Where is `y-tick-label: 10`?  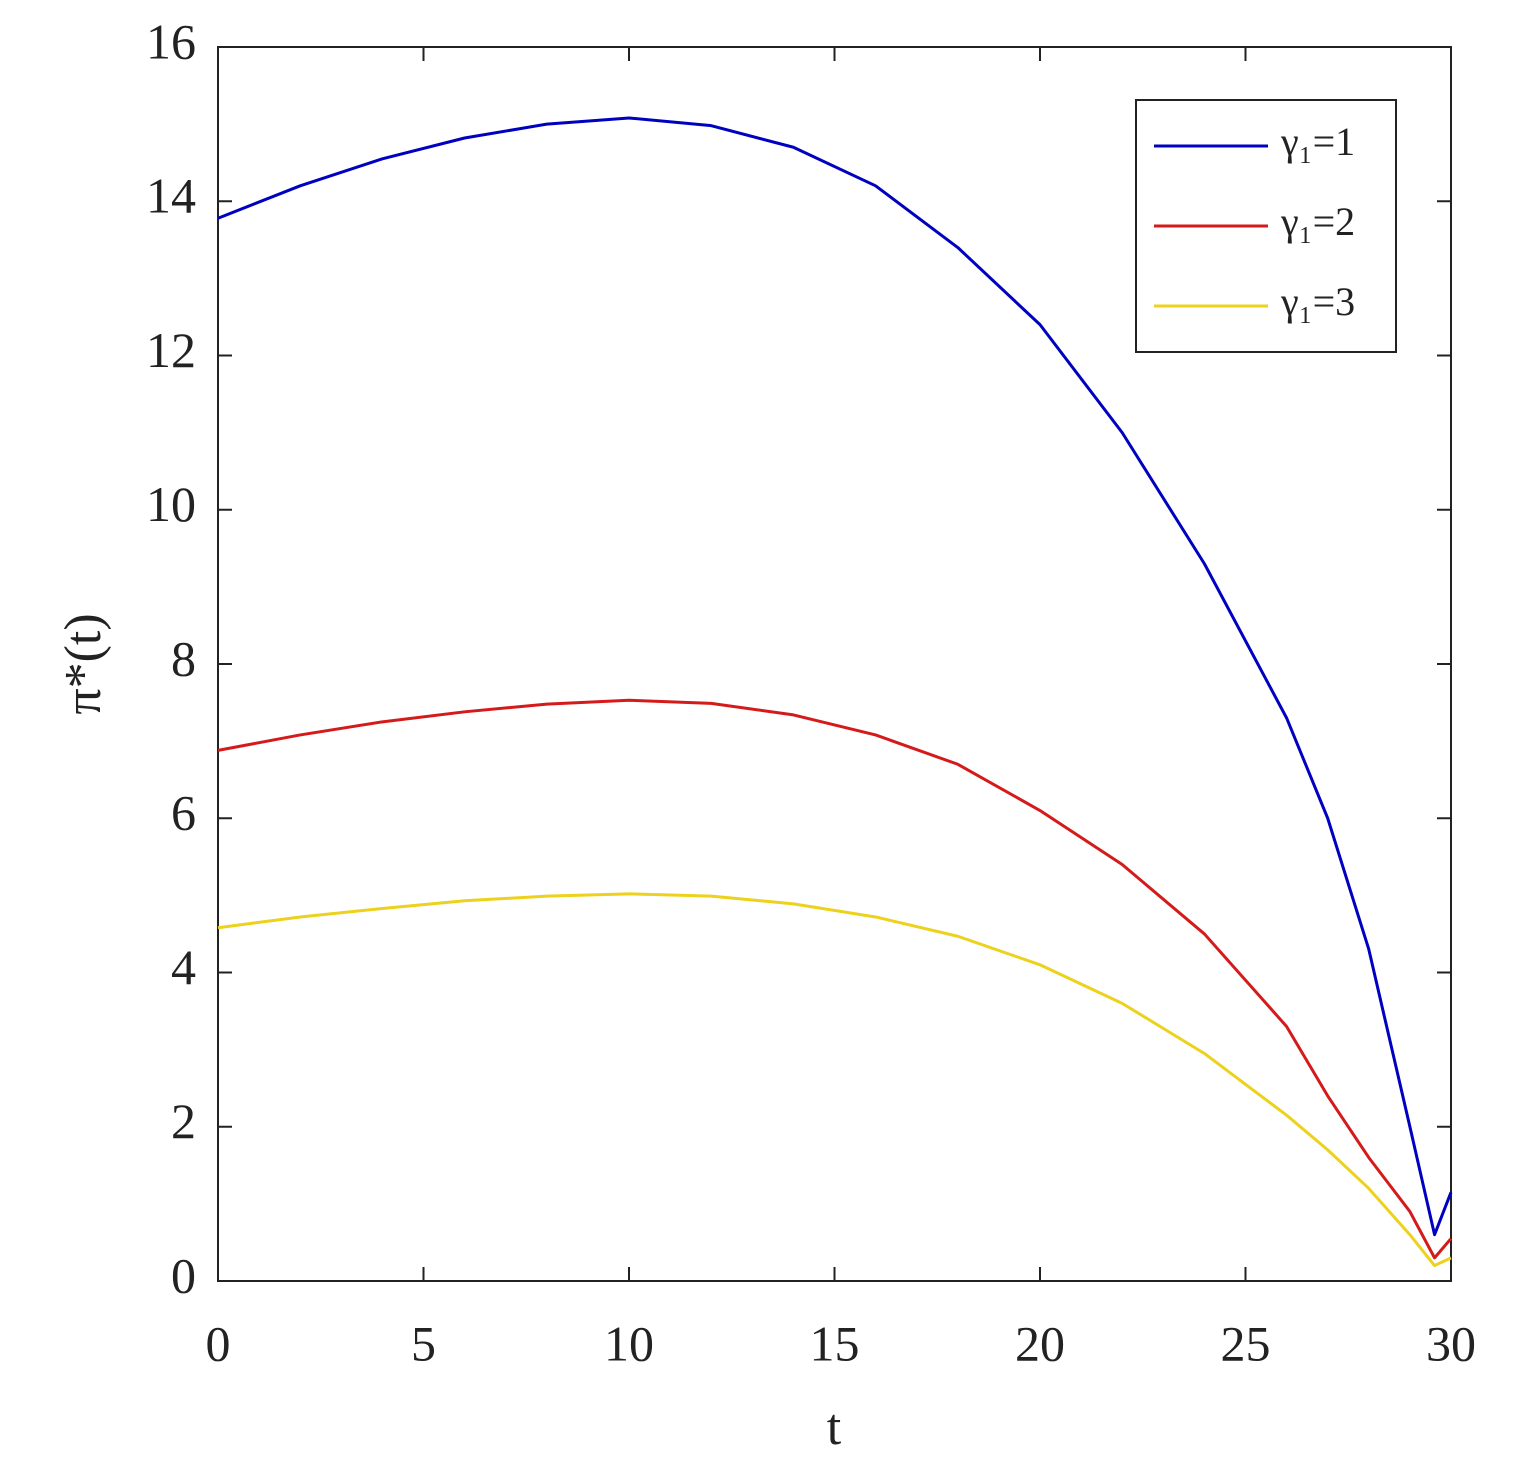
y-tick-label: 10 is located at coordinates (171, 504).